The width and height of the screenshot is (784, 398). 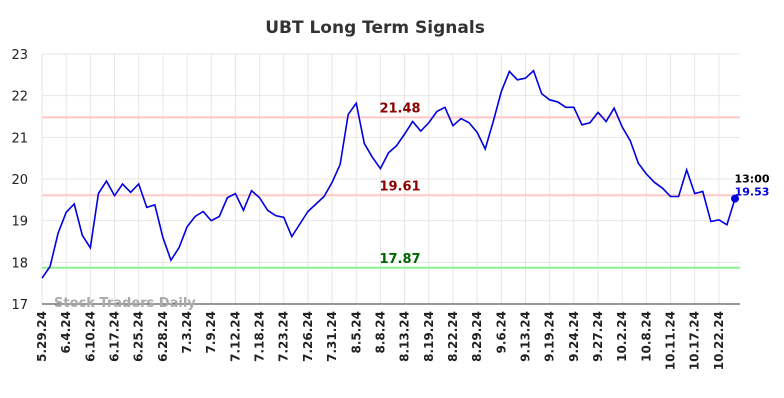 I want to click on y-tick-label: 19, so click(x=19, y=222).